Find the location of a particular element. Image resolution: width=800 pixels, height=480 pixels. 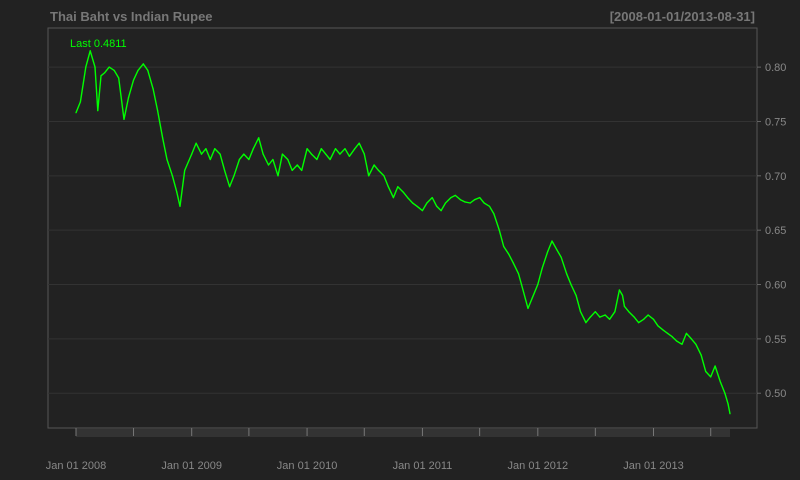

x-tick-label: Jan 01 2012 is located at coordinates (538, 466).